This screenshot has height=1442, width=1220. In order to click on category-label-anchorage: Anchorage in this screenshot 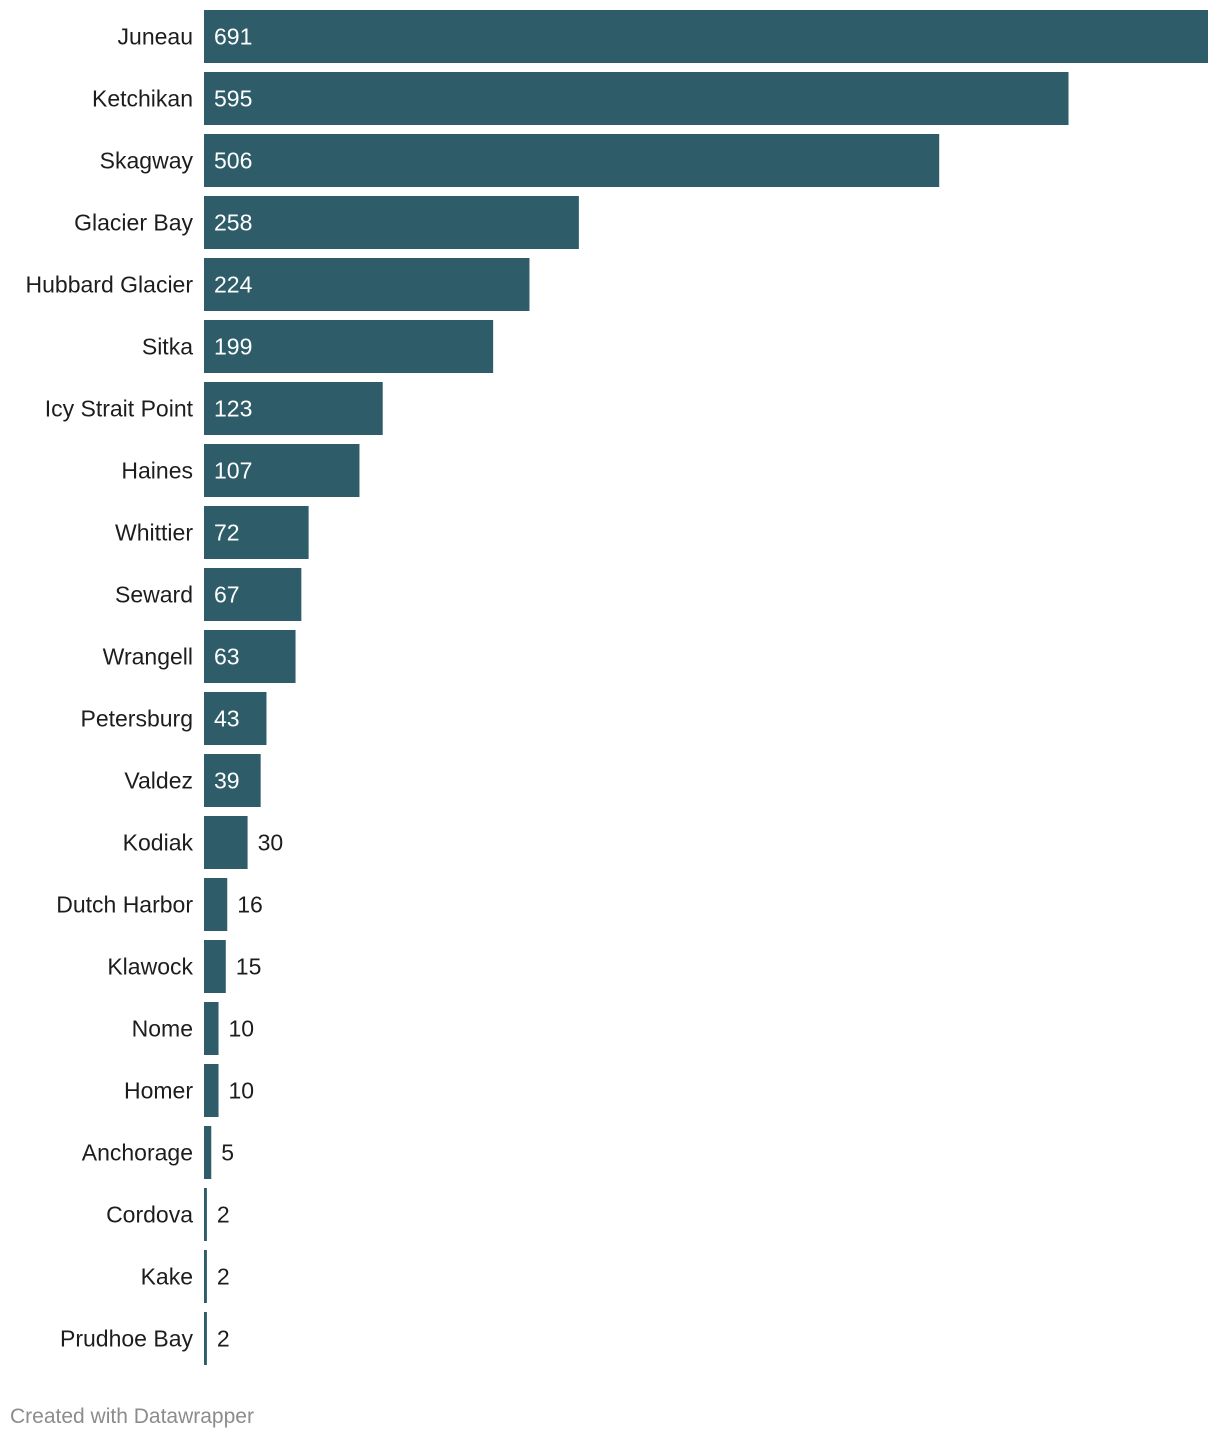, I will do `click(137, 1153)`.